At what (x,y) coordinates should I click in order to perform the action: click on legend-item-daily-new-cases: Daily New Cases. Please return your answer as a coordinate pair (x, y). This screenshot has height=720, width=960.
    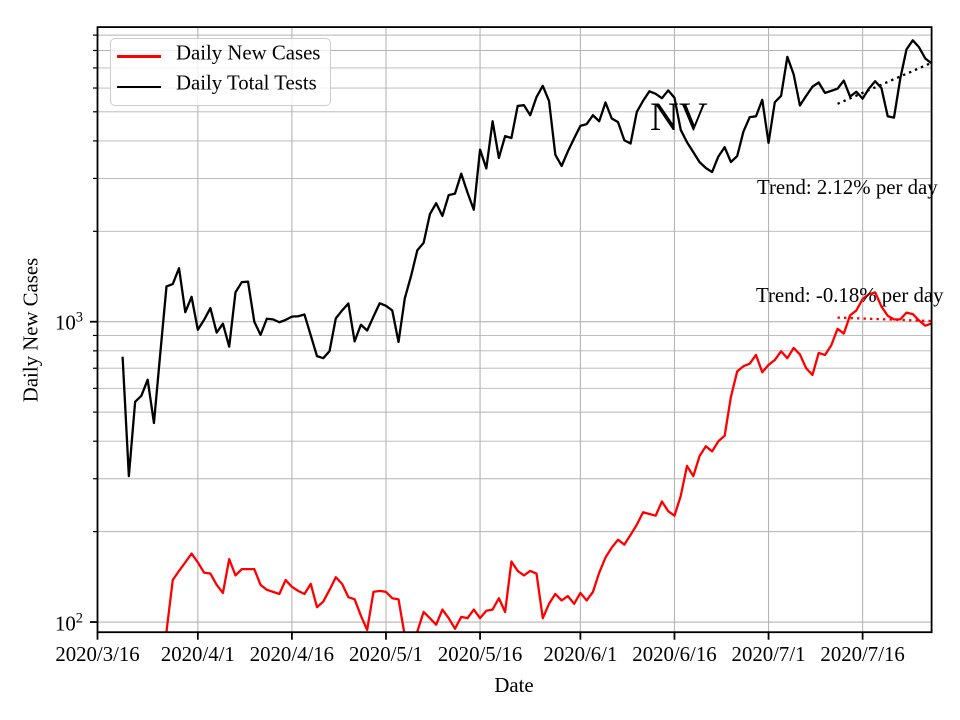
    Looking at the image, I should click on (220, 55).